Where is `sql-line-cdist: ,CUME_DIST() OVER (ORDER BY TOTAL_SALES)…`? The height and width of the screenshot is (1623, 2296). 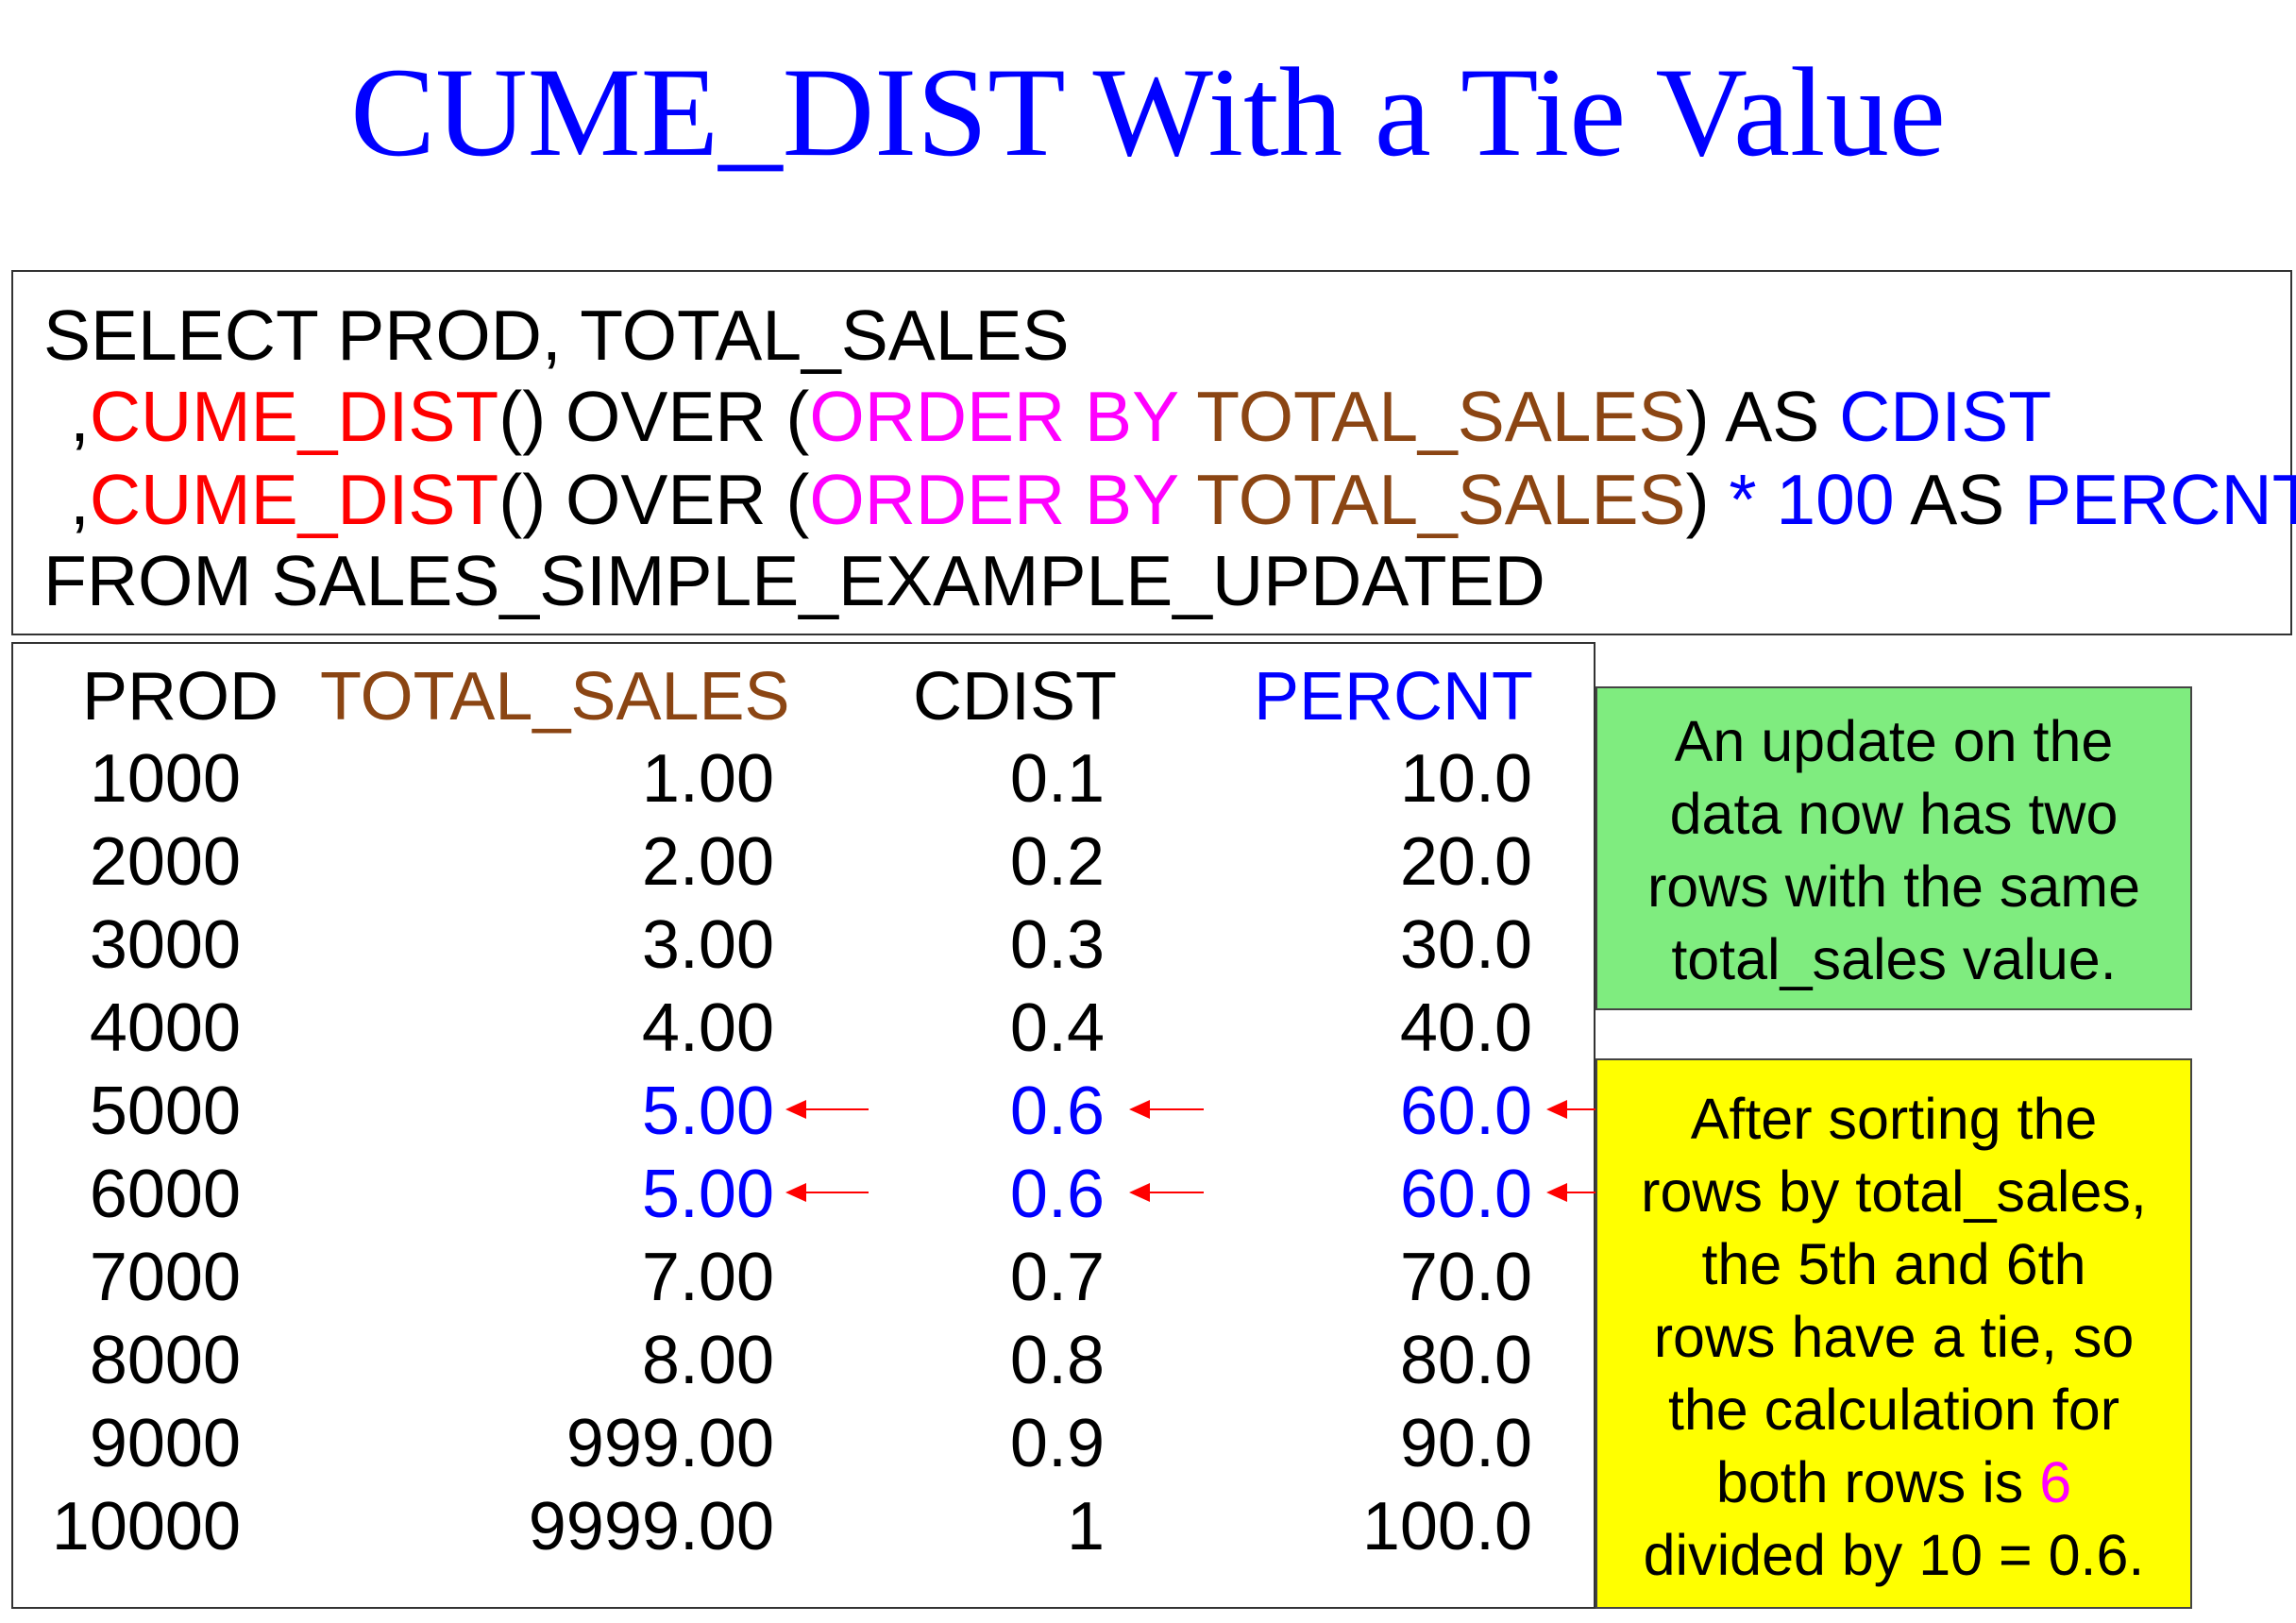 sql-line-cdist: ,CUME_DIST() OVER (ORDER BY TOTAL_SALES)… is located at coordinates (1060, 416).